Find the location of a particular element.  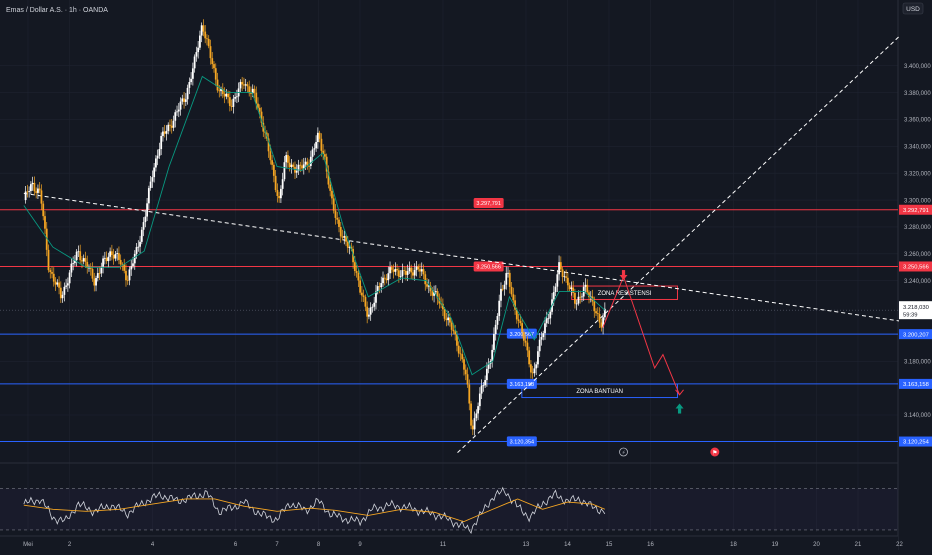

time-tick-label: 14 is located at coordinates (567, 545).